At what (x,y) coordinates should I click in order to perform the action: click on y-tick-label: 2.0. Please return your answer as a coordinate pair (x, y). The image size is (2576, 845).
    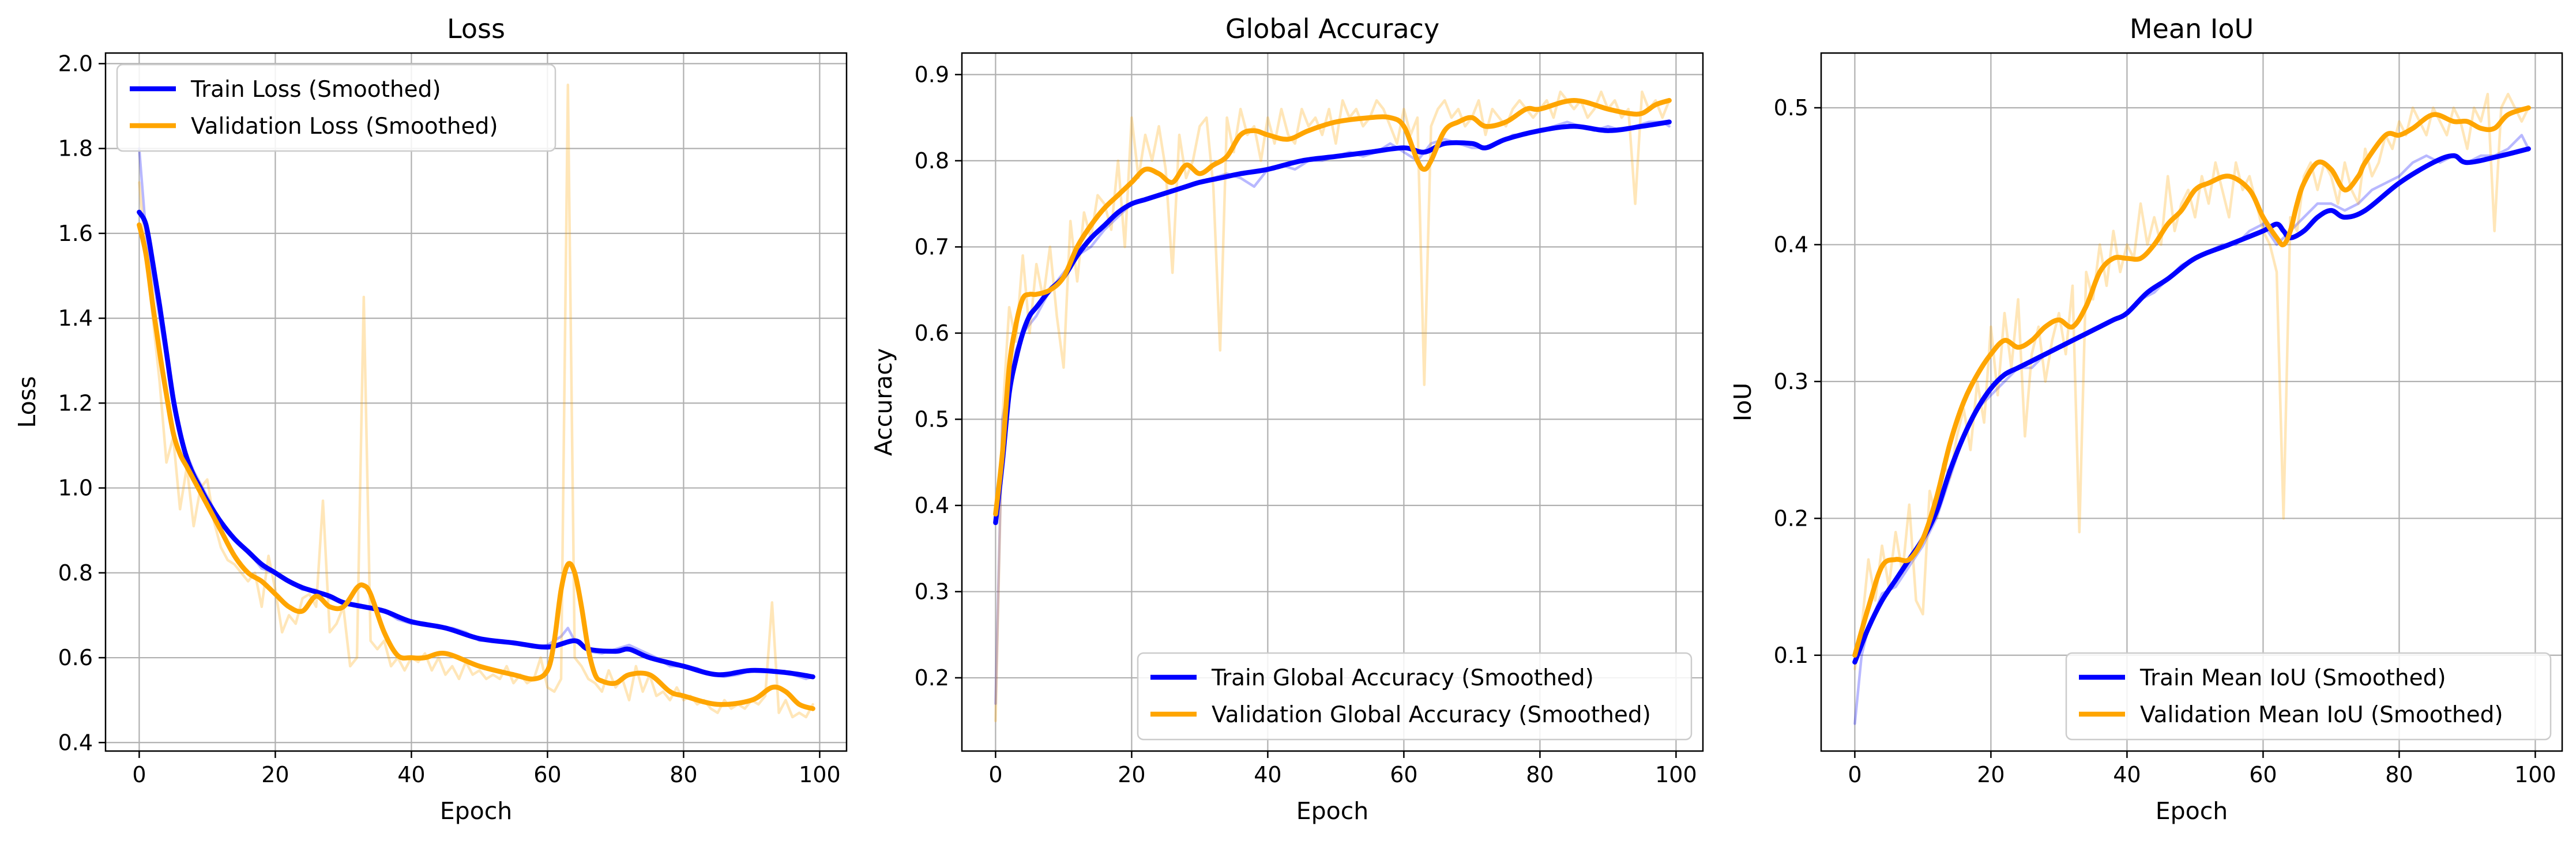
    Looking at the image, I should click on (75, 64).